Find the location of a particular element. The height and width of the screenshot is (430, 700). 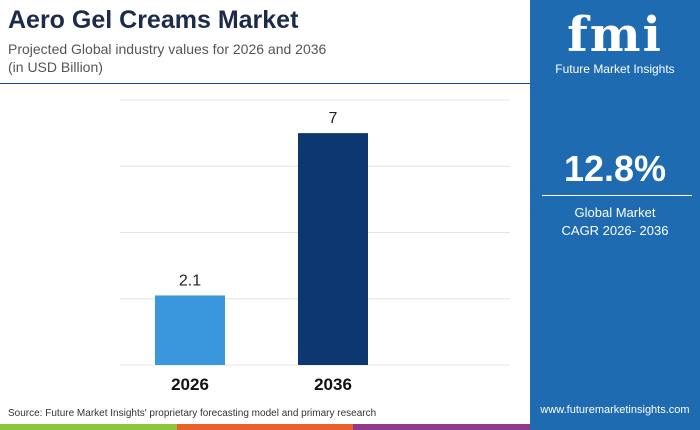

fmi-logo: fmi Future Market Insights is located at coordinates (615, 42).